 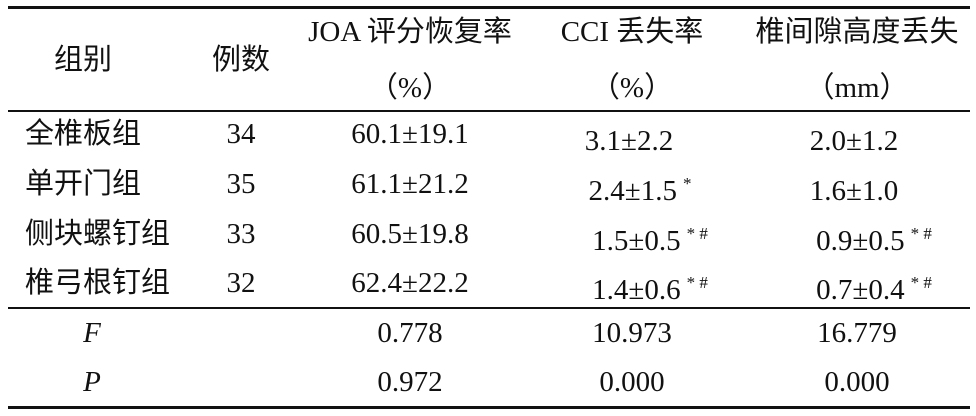 What do you see at coordinates (83, 134) in the screenshot?
I see `row-group: 全椎板组` at bounding box center [83, 134].